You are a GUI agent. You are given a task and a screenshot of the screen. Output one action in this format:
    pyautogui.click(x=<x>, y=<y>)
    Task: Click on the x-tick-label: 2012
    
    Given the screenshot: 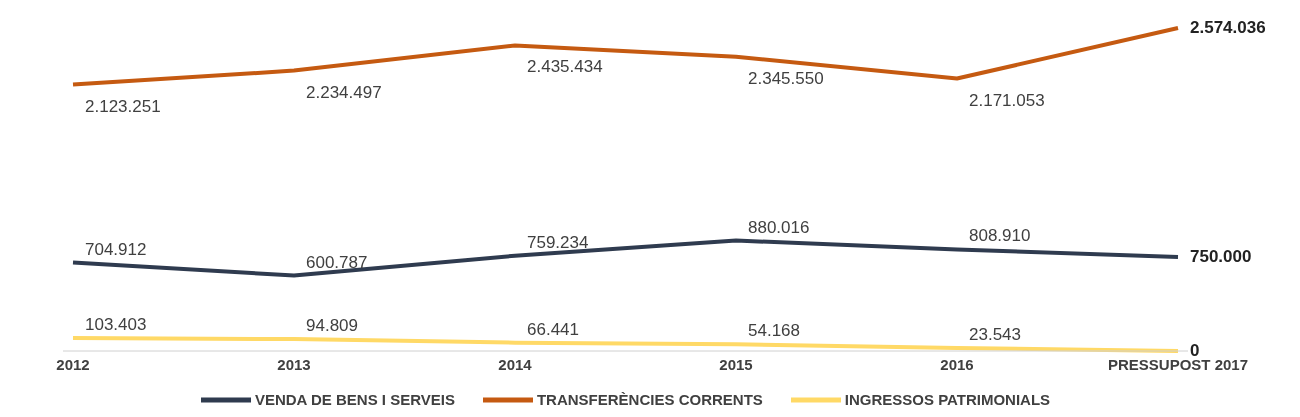 What is the action you would take?
    pyautogui.click(x=73, y=364)
    